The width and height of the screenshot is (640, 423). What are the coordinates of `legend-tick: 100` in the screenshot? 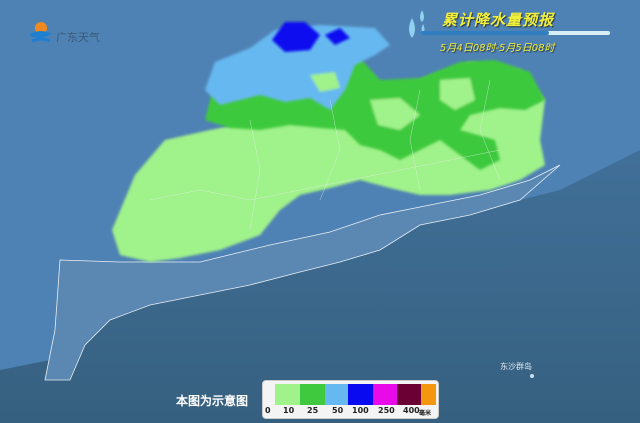 It's located at (360, 410).